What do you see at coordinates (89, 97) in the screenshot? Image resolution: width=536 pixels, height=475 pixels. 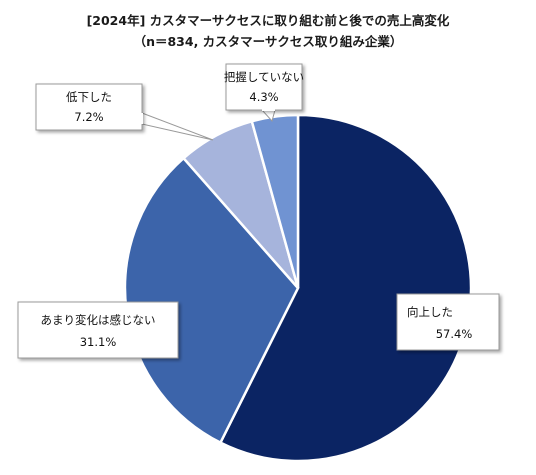 I see `slice-label: 低下した` at bounding box center [89, 97].